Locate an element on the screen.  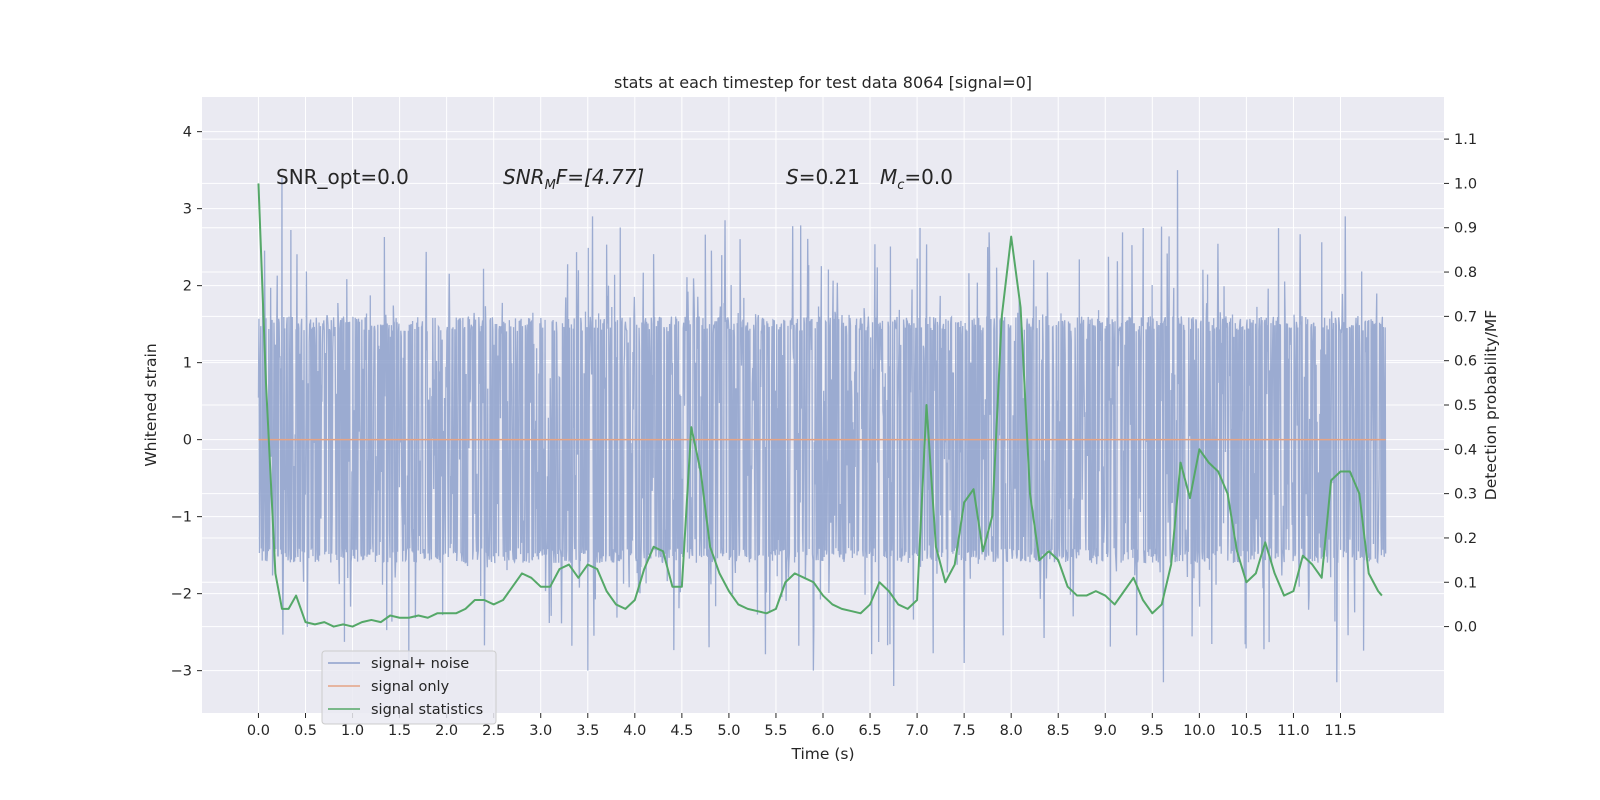
y-right-tick-label: 0.6 is located at coordinates (1465, 362).